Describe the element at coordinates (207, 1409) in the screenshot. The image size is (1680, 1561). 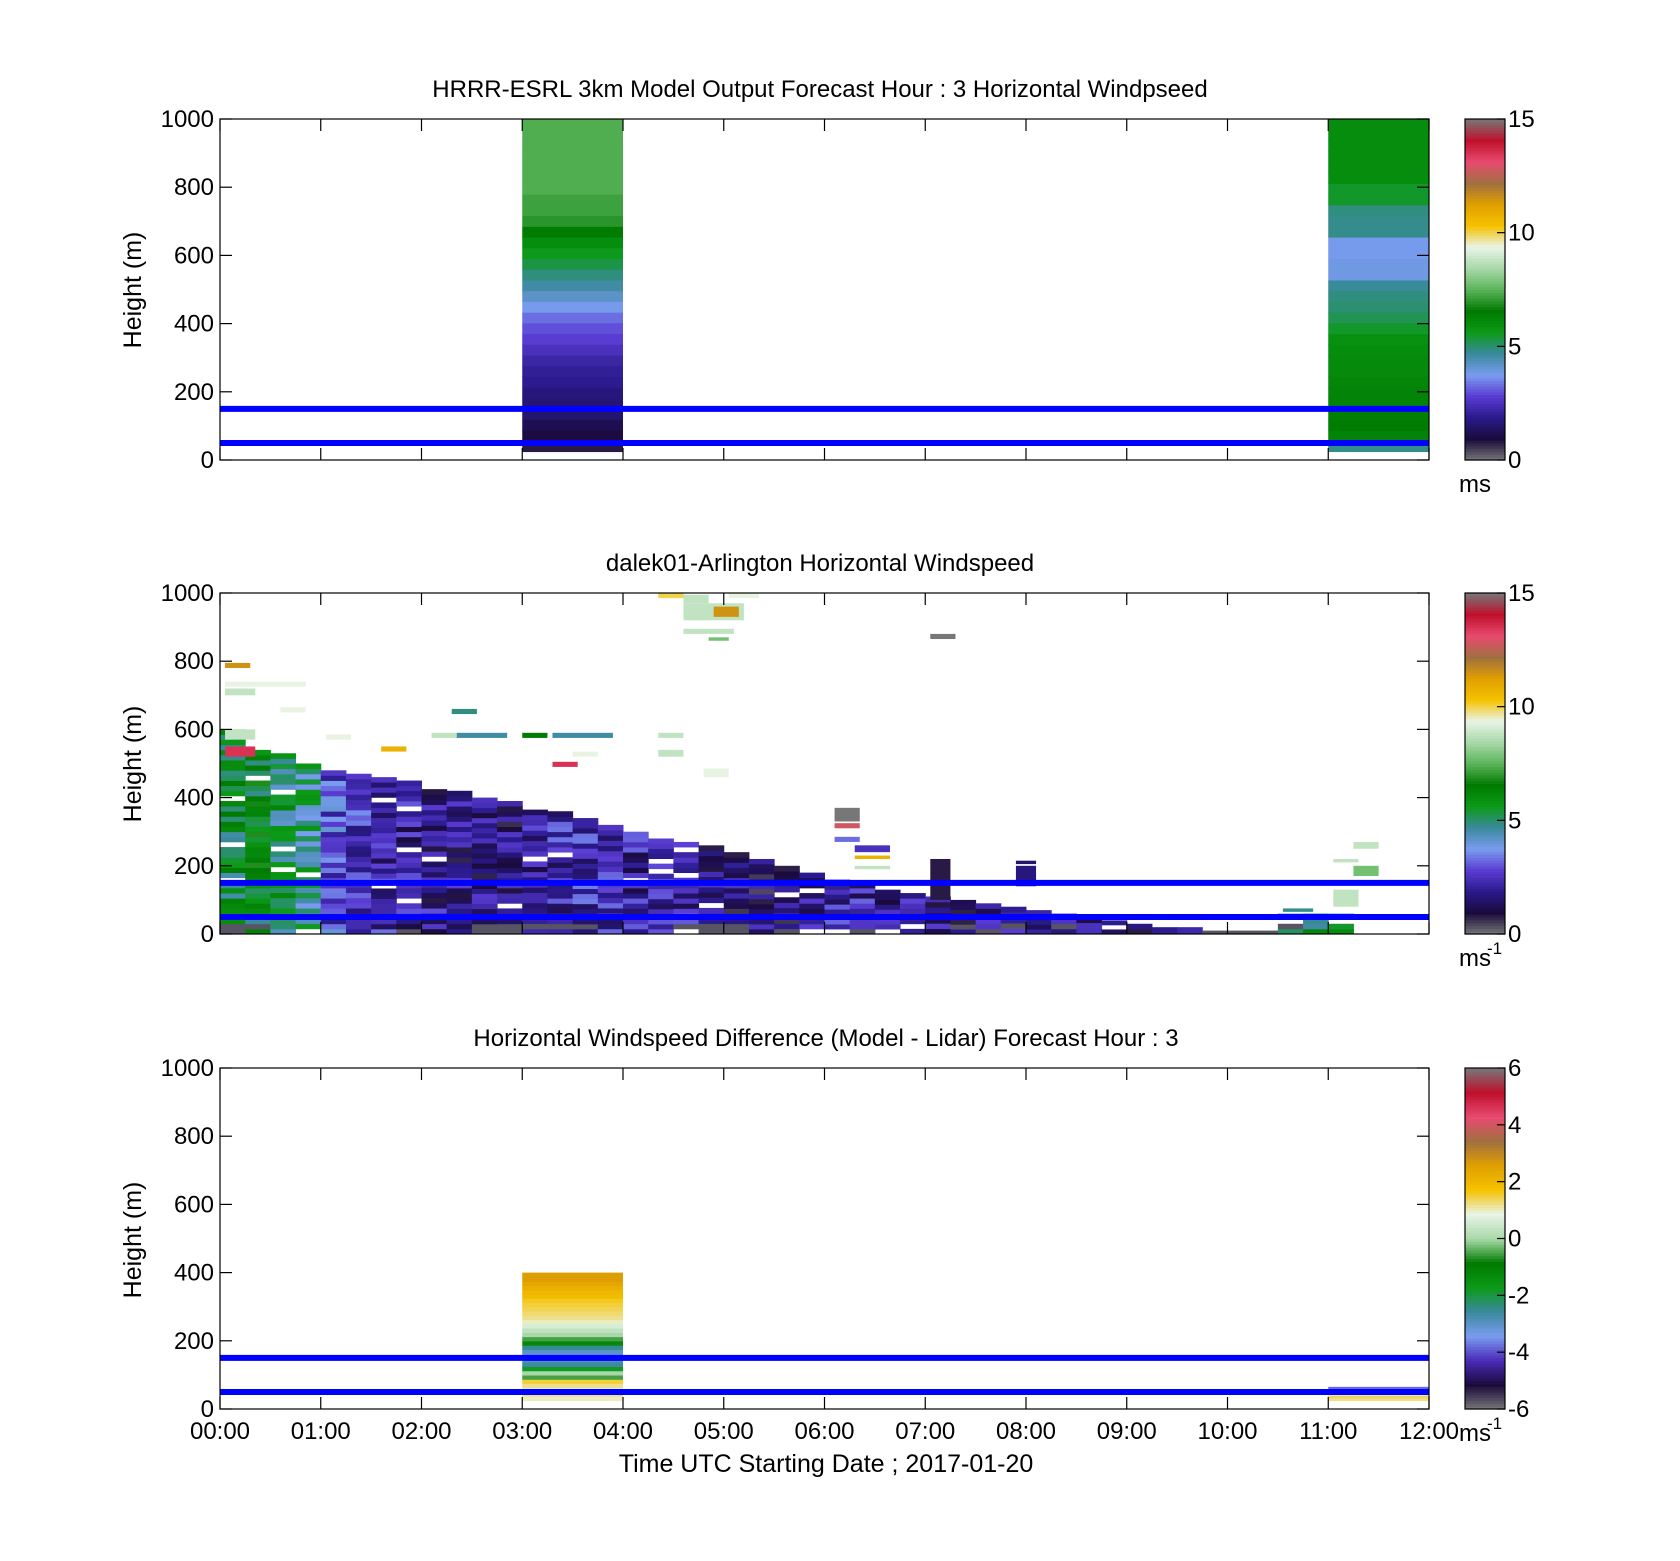
I see `y-tick-label: 0` at that location.